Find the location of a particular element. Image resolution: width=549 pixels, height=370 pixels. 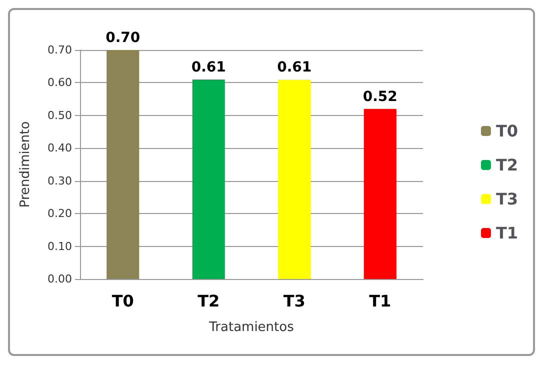

legend-label: T0 is located at coordinates (507, 131).